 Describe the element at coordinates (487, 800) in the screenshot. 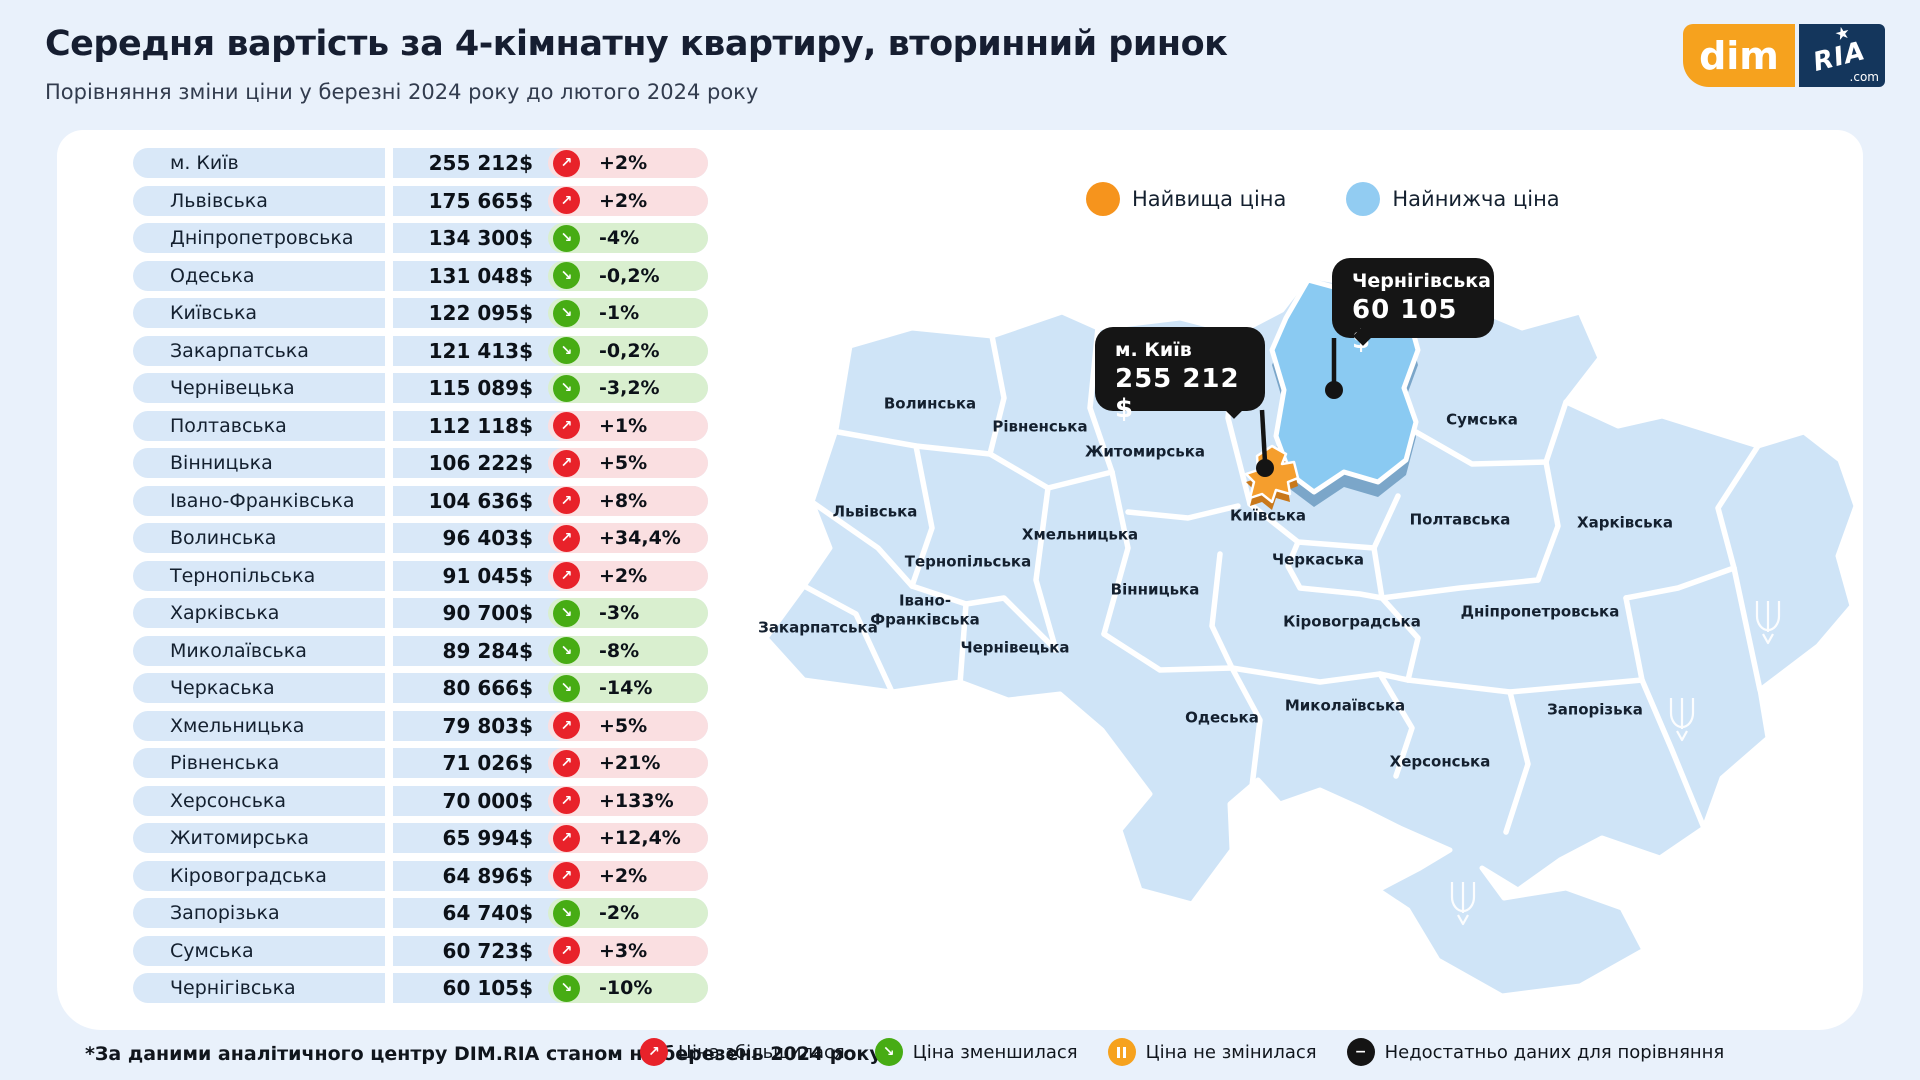

I see `region-price: 70 000$` at that location.